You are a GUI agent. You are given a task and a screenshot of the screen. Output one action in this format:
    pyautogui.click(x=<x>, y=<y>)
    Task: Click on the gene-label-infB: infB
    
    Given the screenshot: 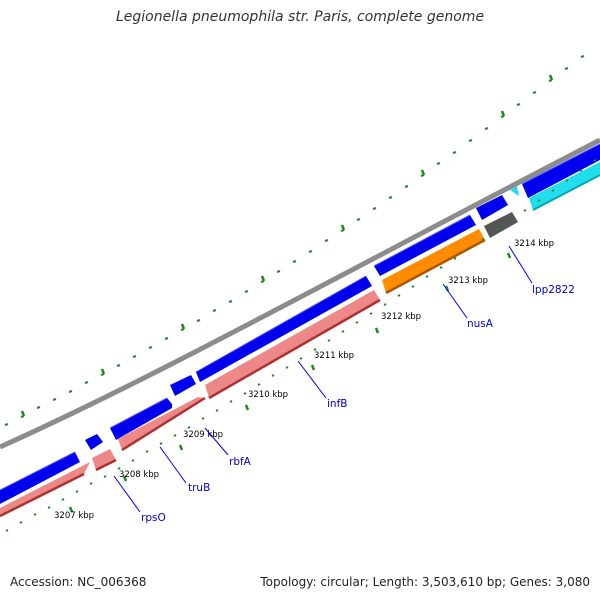 What is the action you would take?
    pyautogui.click(x=337, y=404)
    